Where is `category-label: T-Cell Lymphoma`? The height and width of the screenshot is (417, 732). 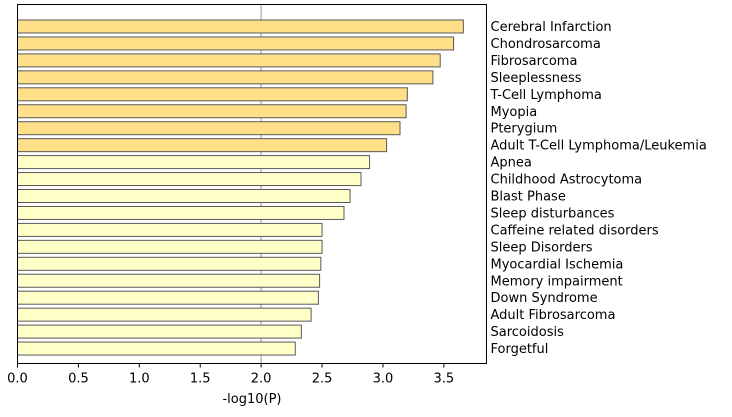 category-label: T-Cell Lymphoma is located at coordinates (546, 95).